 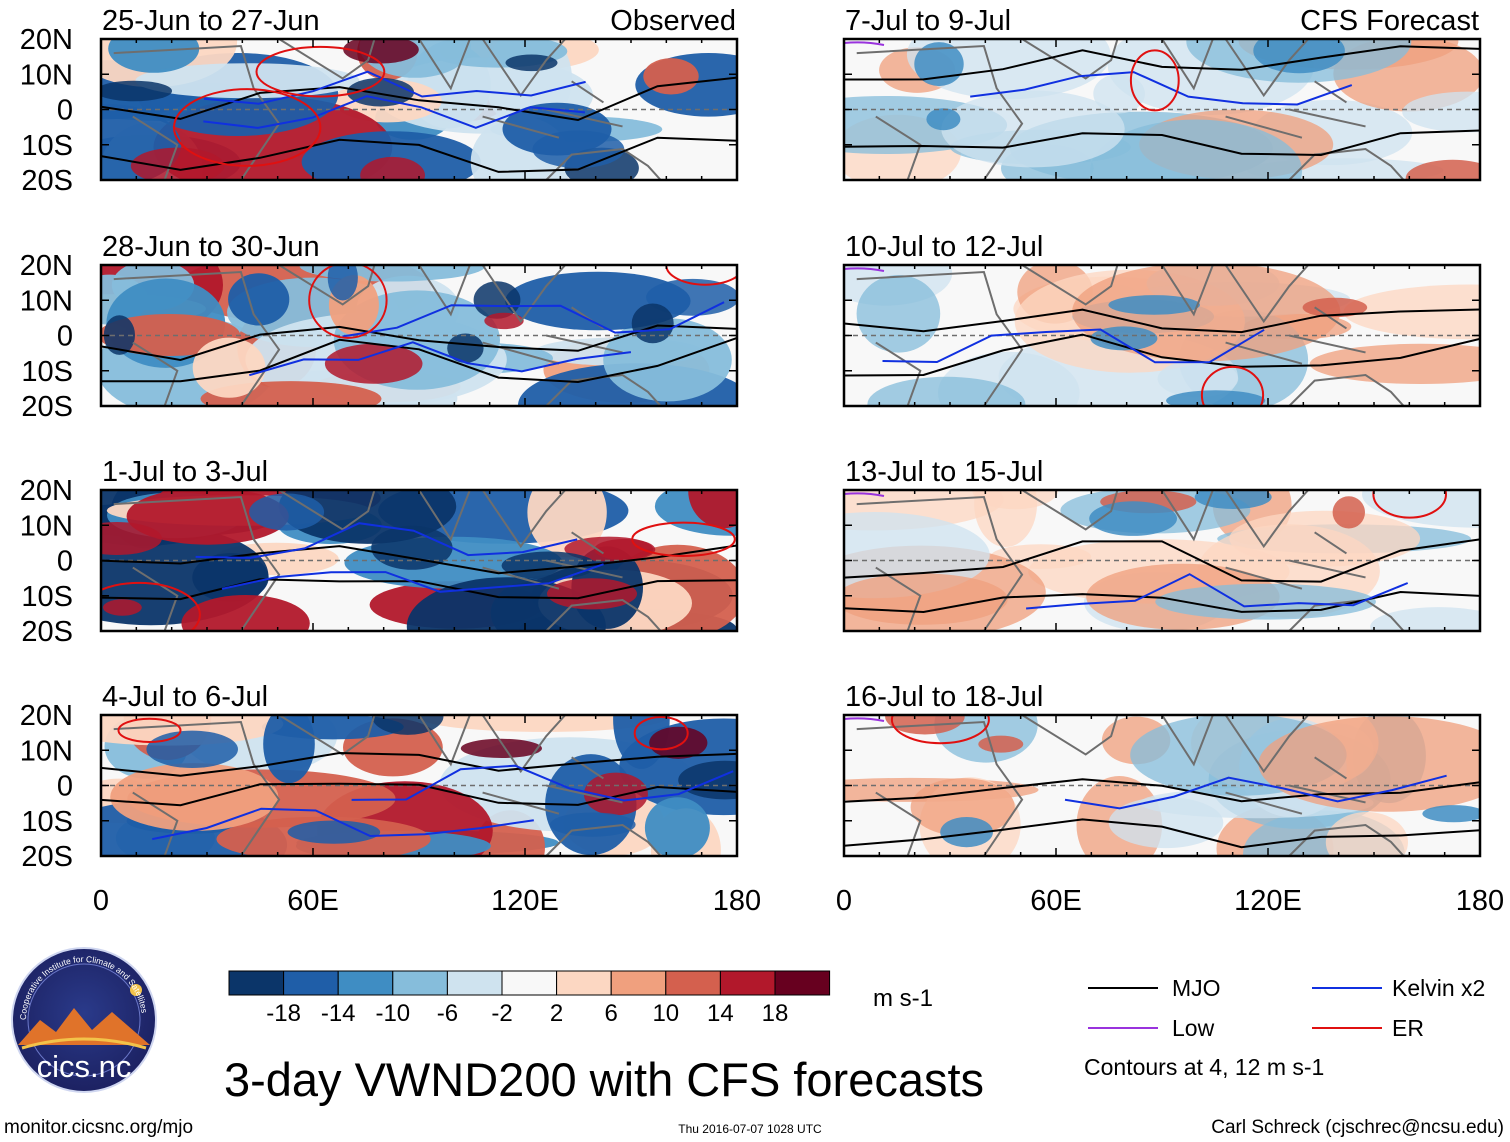 I want to click on panel-title: 4-Jul to 6-Jul, so click(x=185, y=697).